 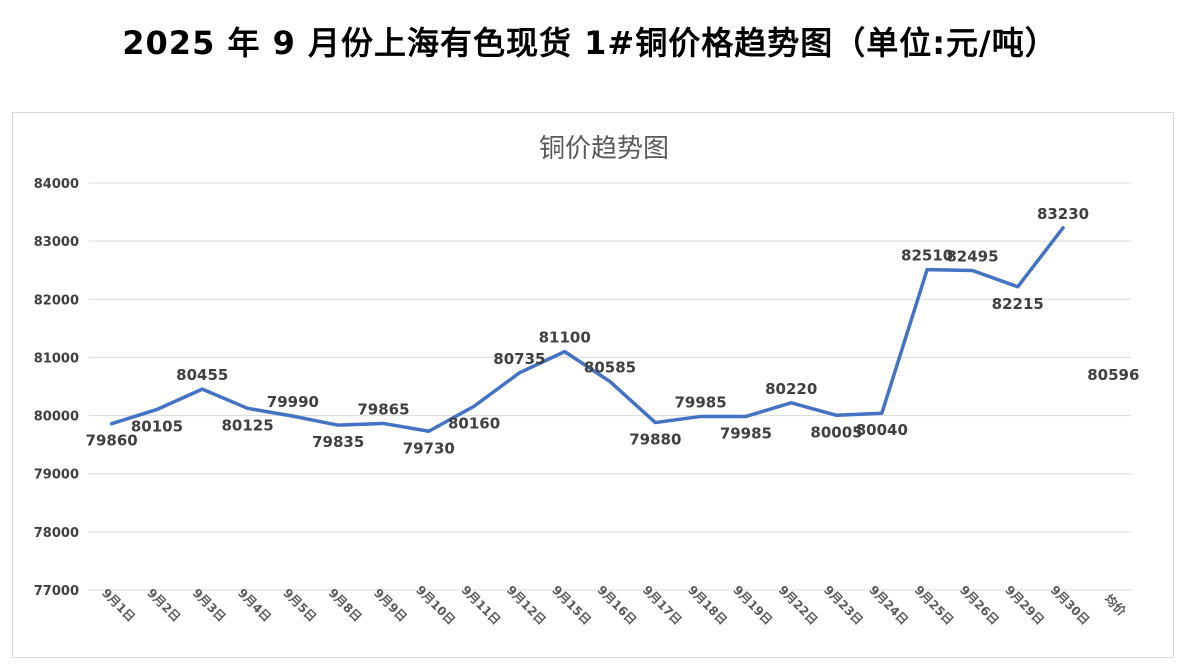 What do you see at coordinates (604, 149) in the screenshot?
I see `chart-title: 铜价趋势图` at bounding box center [604, 149].